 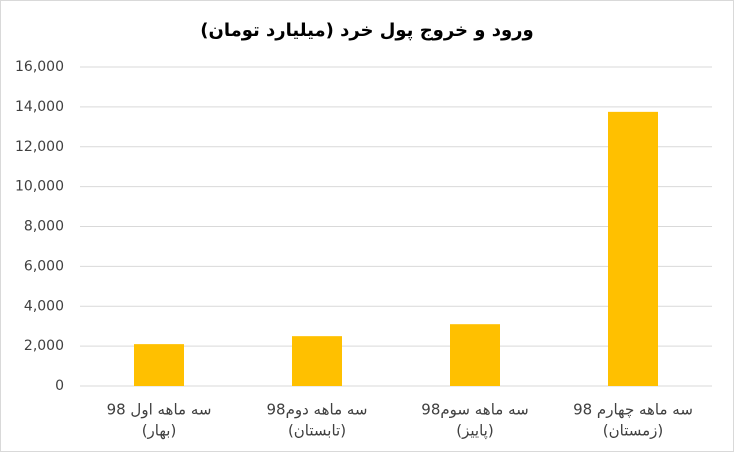 I want to click on y-tick-label: 6,000, so click(x=44, y=266).